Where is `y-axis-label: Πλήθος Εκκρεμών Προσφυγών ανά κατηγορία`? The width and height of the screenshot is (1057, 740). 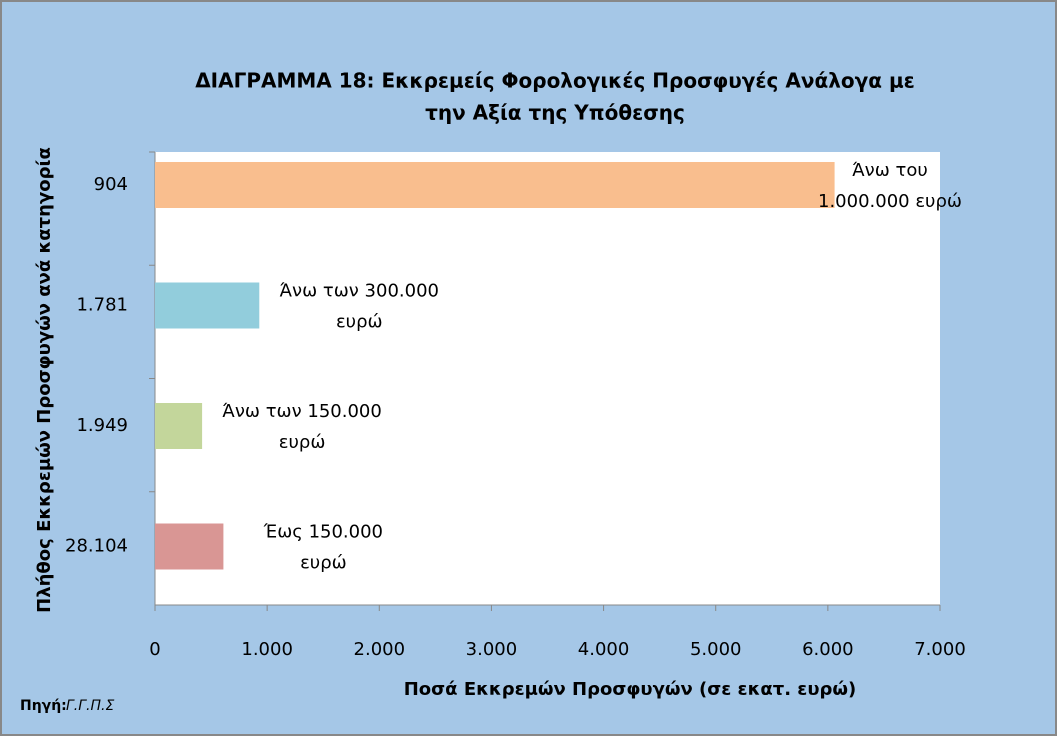 y-axis-label: Πλήθος Εκκρεμών Προσφυγών ανά κατηγορία is located at coordinates (44, 380).